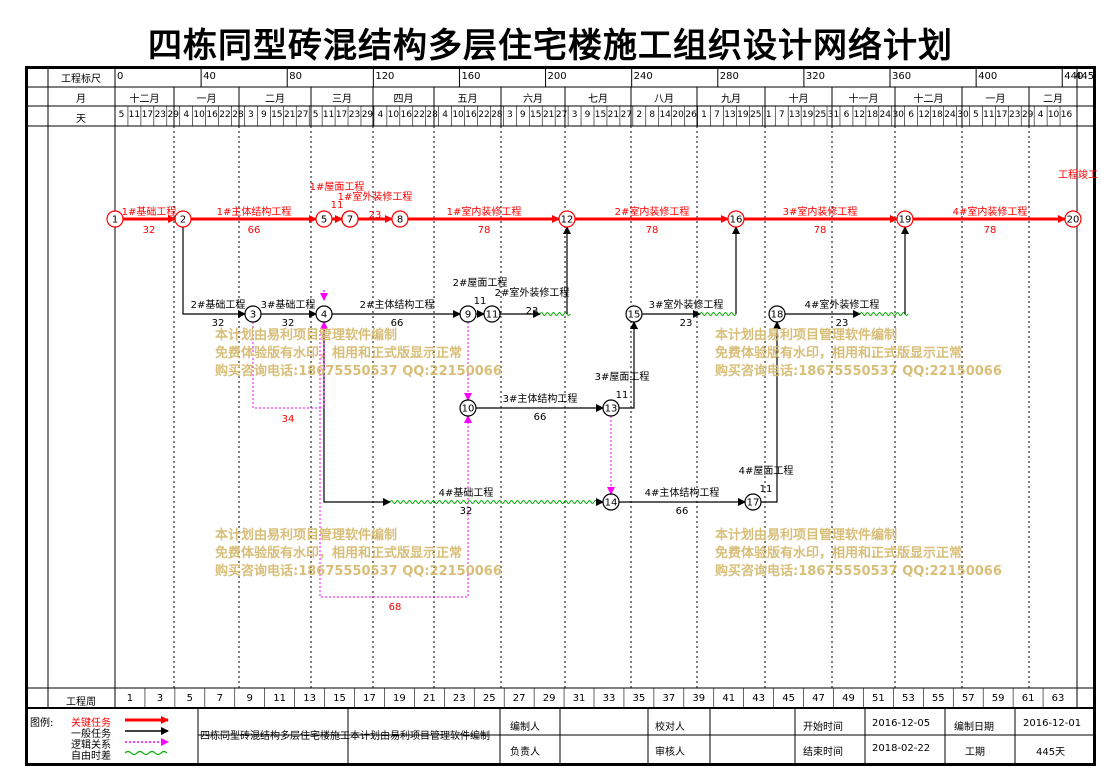 Image resolution: width=1101 pixels, height=777 pixels. I want to click on period-value: 445天, so click(1051, 752).